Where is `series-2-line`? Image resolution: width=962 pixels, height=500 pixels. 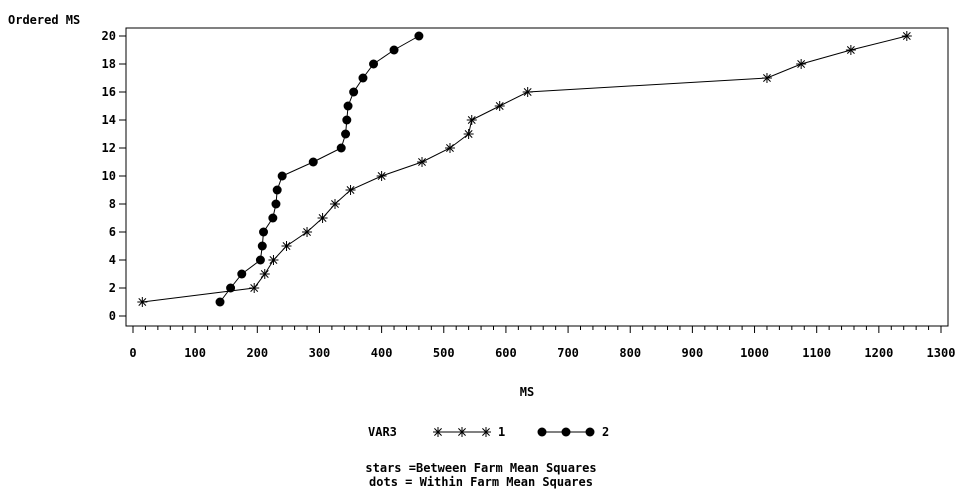
series-2-line is located at coordinates (319, 169).